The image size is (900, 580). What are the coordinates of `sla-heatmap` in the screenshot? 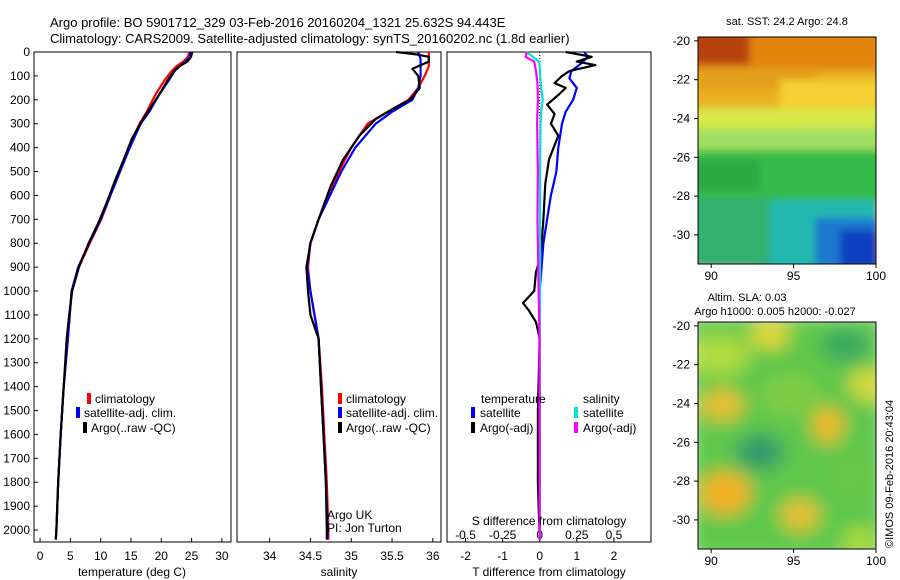 It's located at (787, 435).